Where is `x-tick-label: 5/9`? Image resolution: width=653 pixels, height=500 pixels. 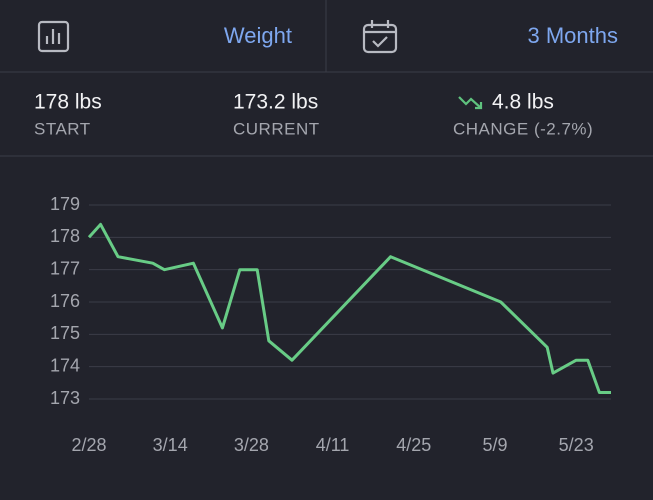
x-tick-label: 5/9 is located at coordinates (494, 445).